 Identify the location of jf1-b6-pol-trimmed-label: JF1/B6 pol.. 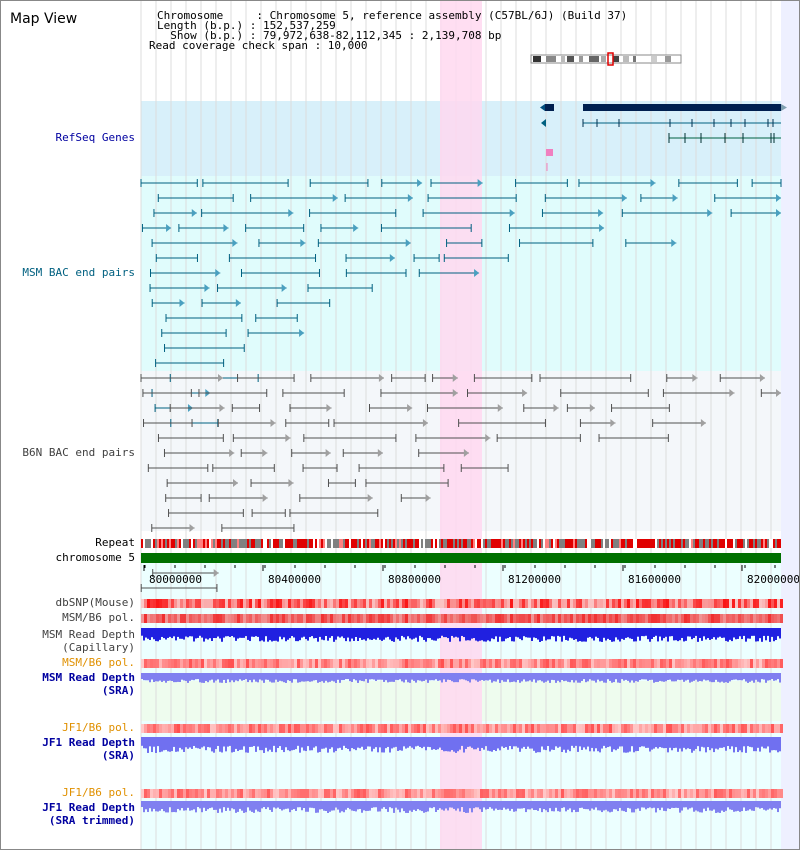
(98, 792).